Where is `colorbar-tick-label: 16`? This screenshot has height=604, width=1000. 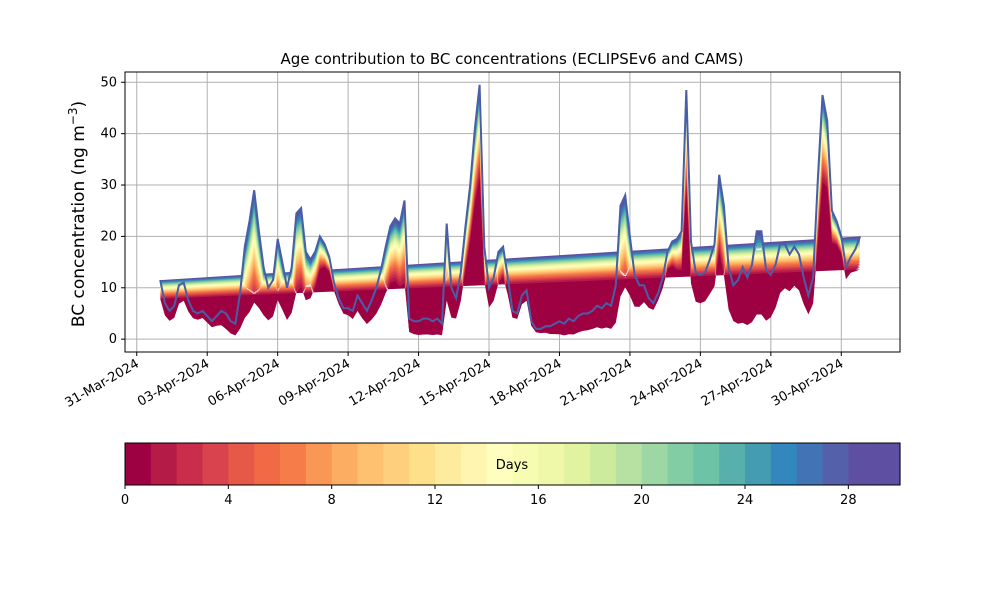 colorbar-tick-label: 16 is located at coordinates (538, 500).